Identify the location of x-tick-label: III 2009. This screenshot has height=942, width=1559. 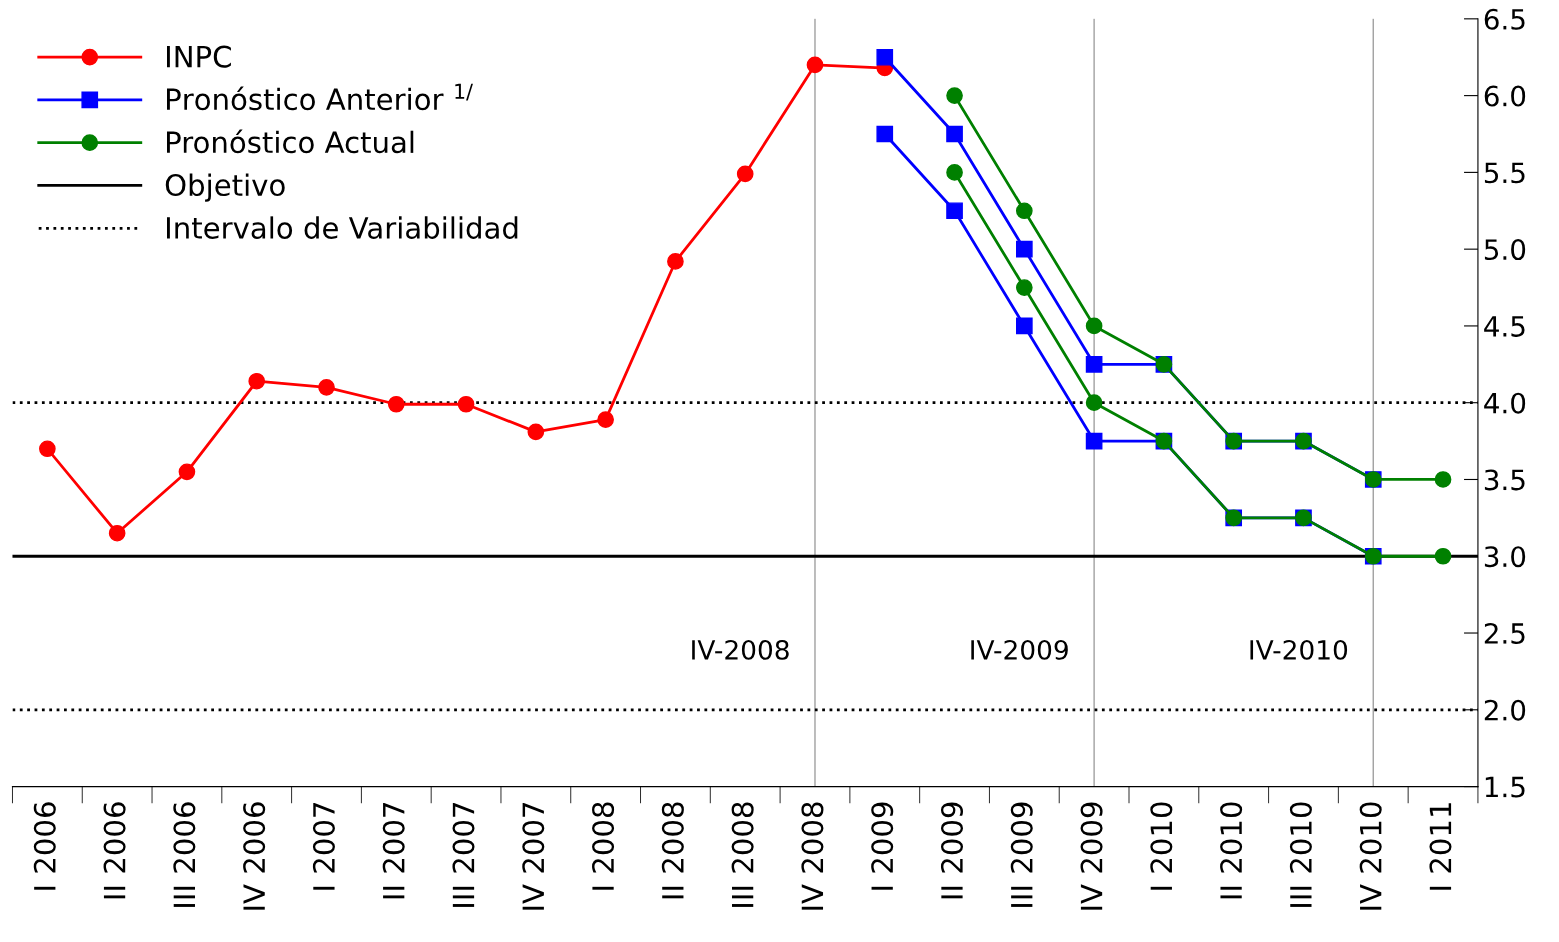
(1021, 854).